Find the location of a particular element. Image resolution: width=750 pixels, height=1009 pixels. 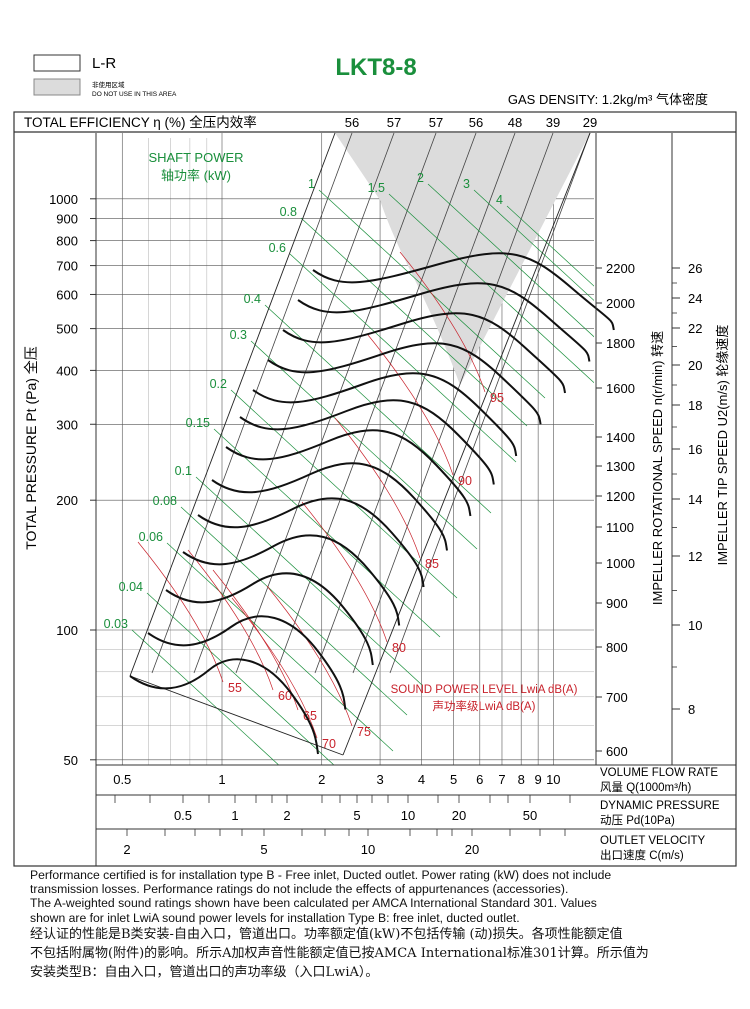

efficiency-value: 29 is located at coordinates (590, 122).